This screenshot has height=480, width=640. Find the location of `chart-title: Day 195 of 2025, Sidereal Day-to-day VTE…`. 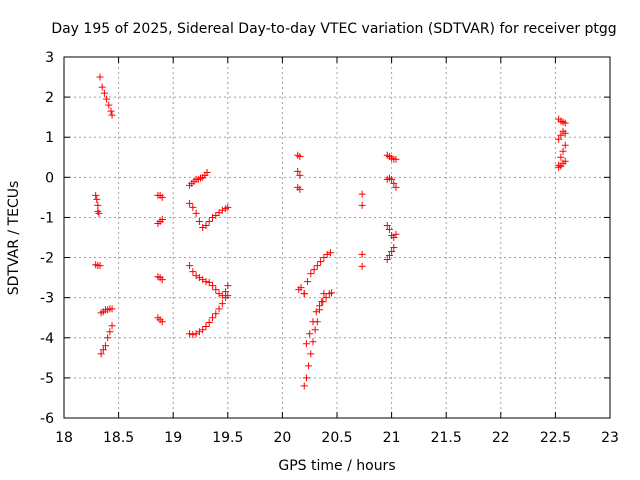

chart-title: Day 195 of 2025, Sidereal Day-to-day VTE… is located at coordinates (333, 29).